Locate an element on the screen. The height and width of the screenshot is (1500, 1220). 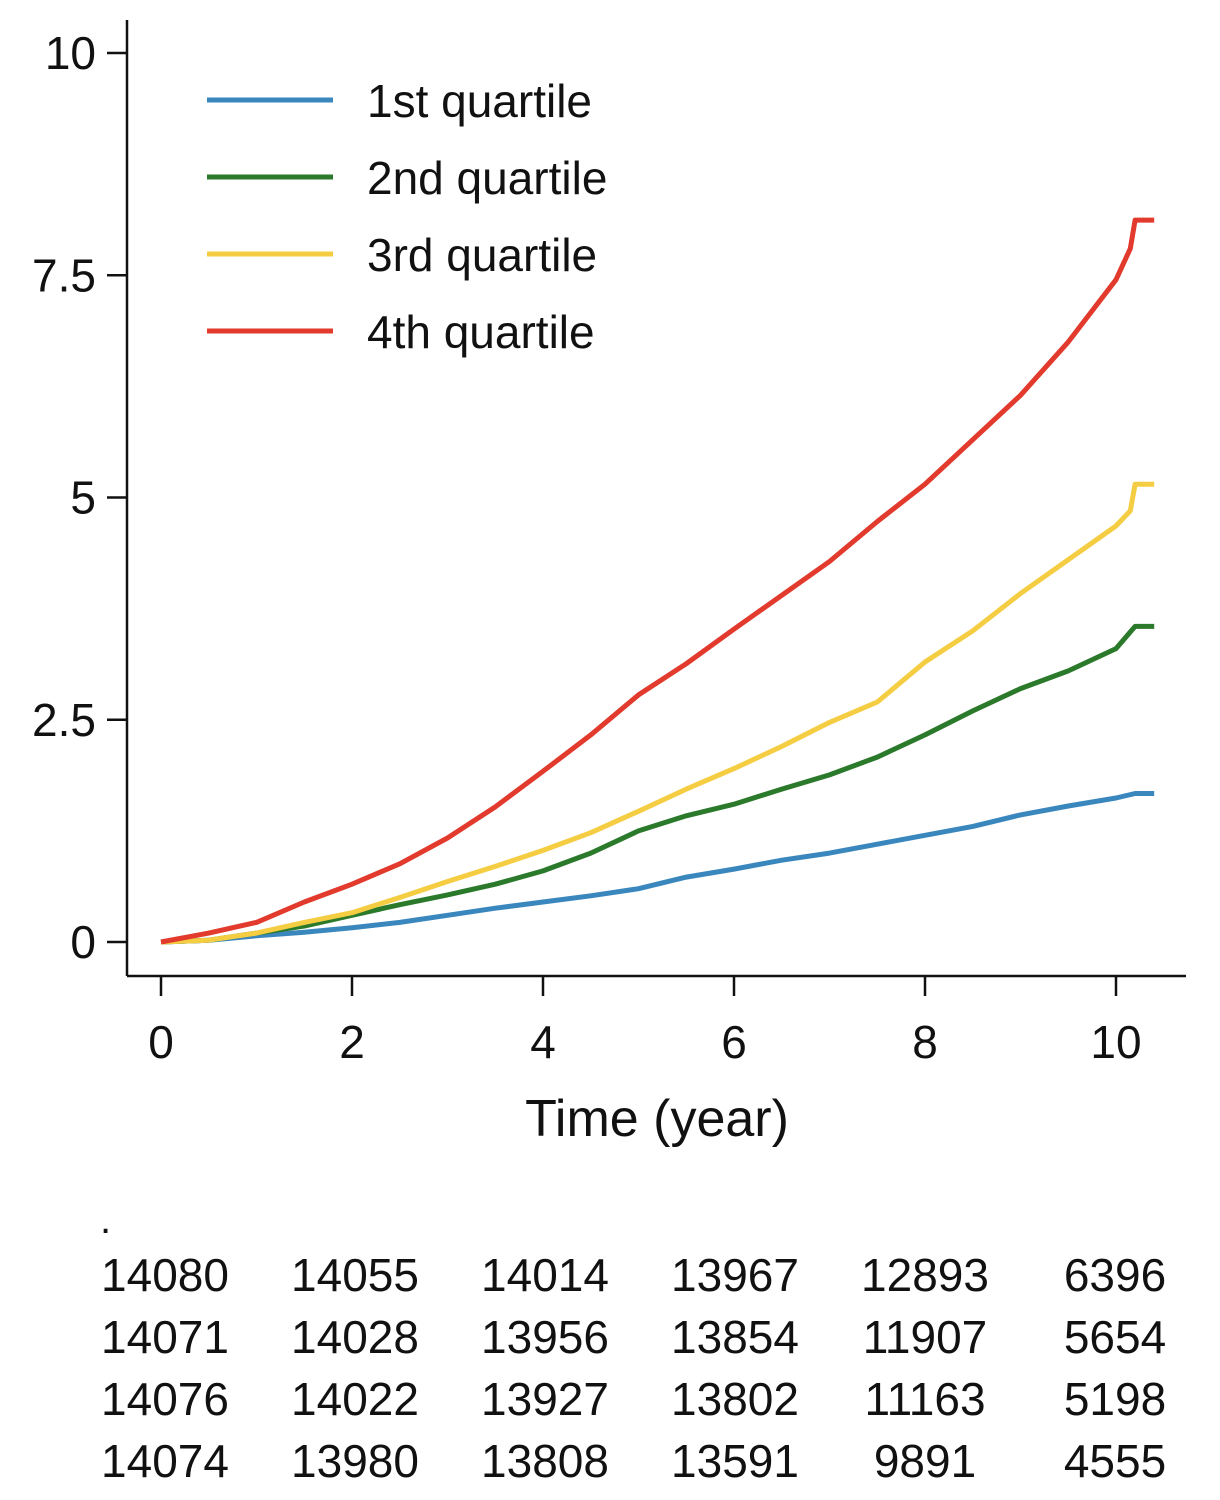
legend-label-1: 1st quartile is located at coordinates (479, 101).